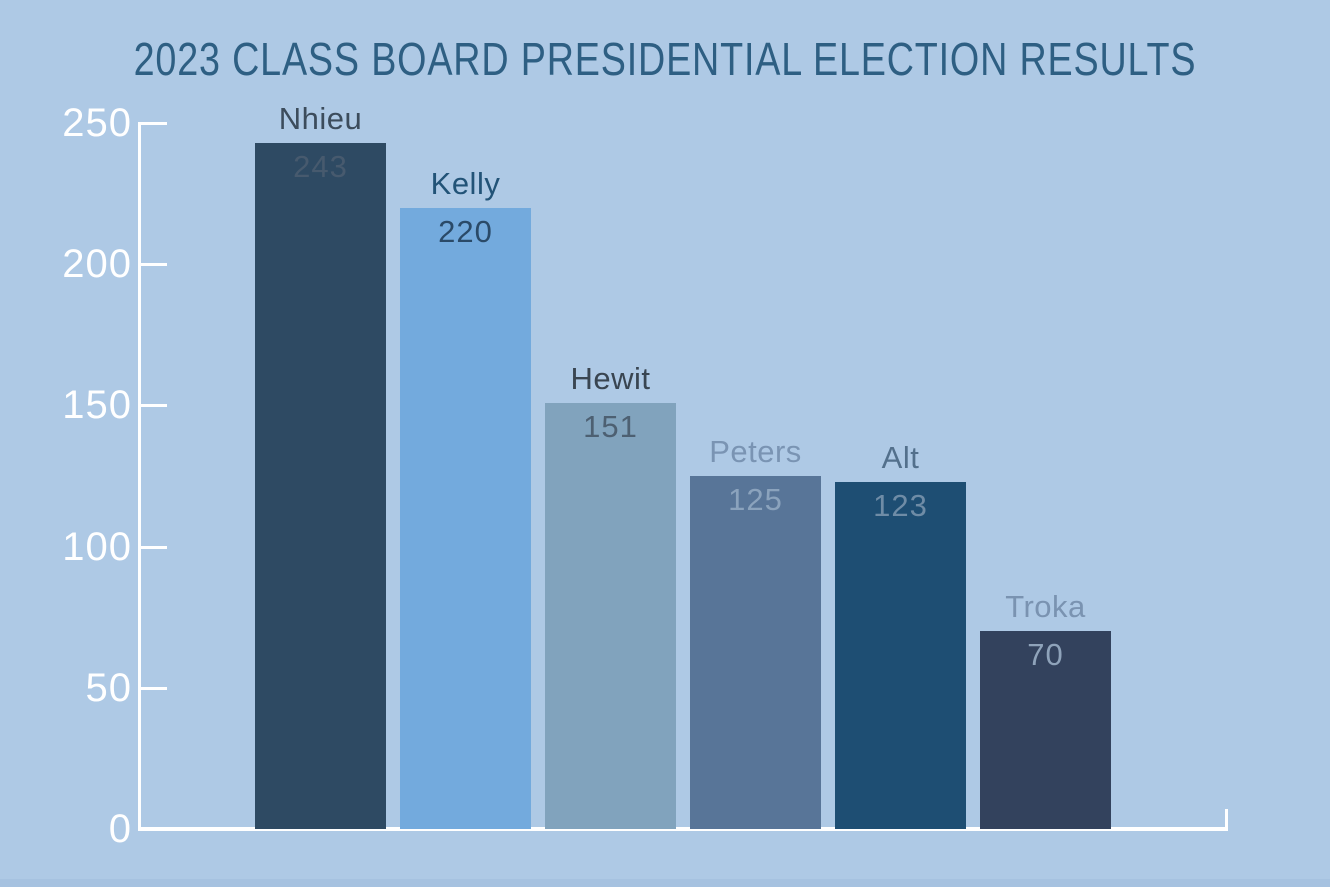  I want to click on bar-value-nhieu: 243, so click(320, 166).